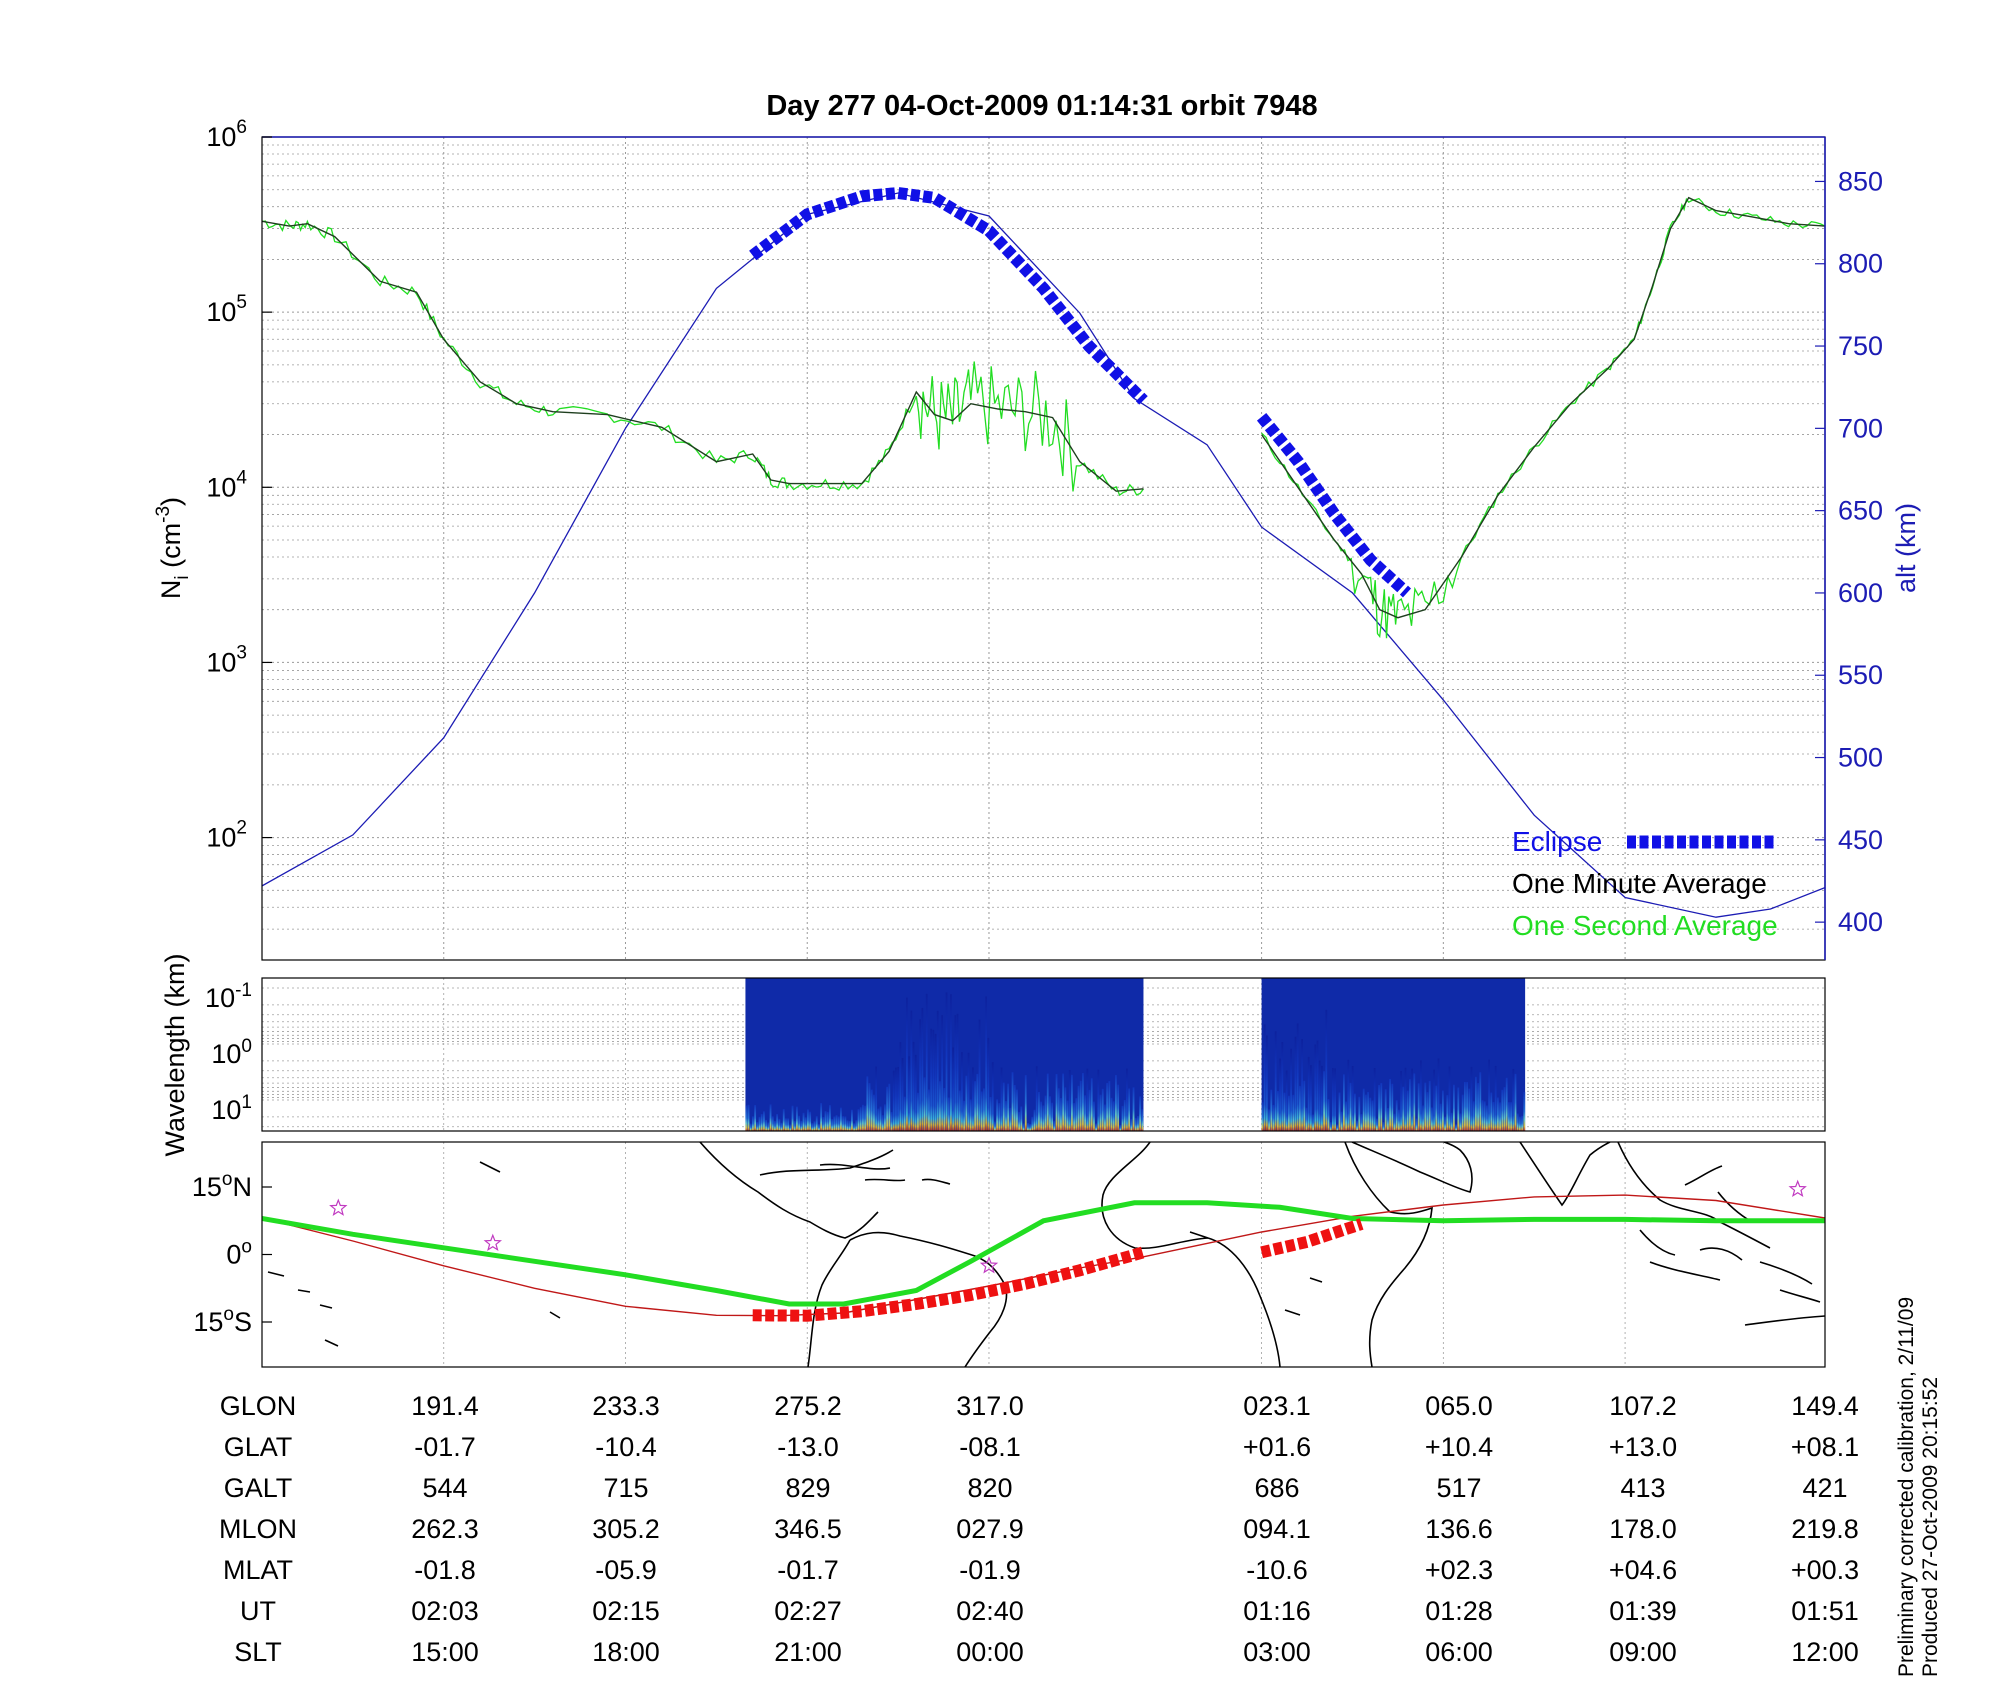 This screenshot has width=2000, height=1700. What do you see at coordinates (808, 1570) in the screenshot?
I see `table-cell: -01.7` at bounding box center [808, 1570].